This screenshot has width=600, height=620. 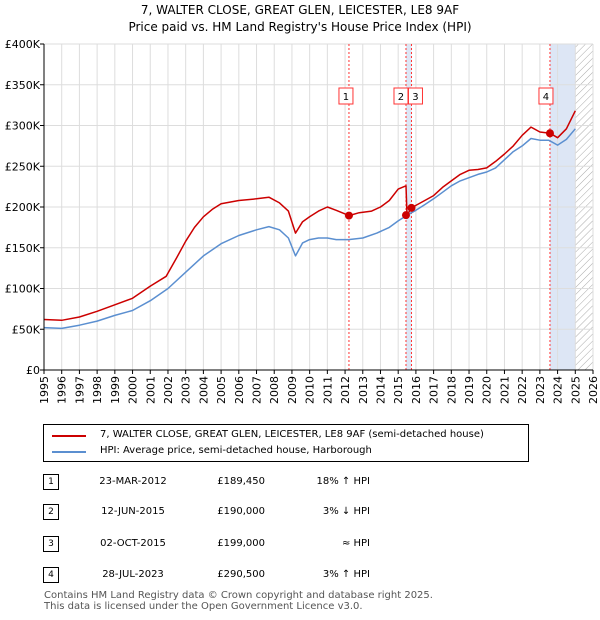 What do you see at coordinates (504, 390) in the screenshot?
I see `x-tick-label: 2021` at bounding box center [504, 390].